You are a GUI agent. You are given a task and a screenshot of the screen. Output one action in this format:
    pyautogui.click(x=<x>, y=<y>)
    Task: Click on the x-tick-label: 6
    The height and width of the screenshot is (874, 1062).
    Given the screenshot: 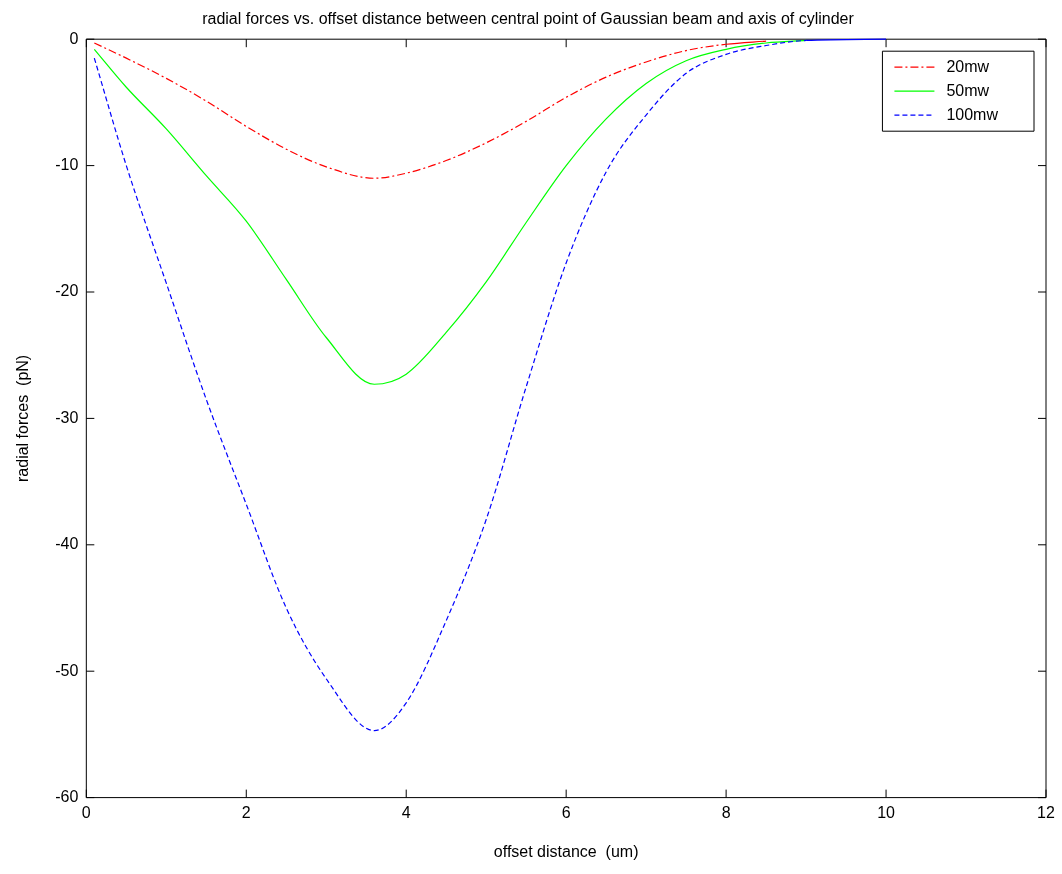 What is the action you would take?
    pyautogui.click(x=566, y=812)
    